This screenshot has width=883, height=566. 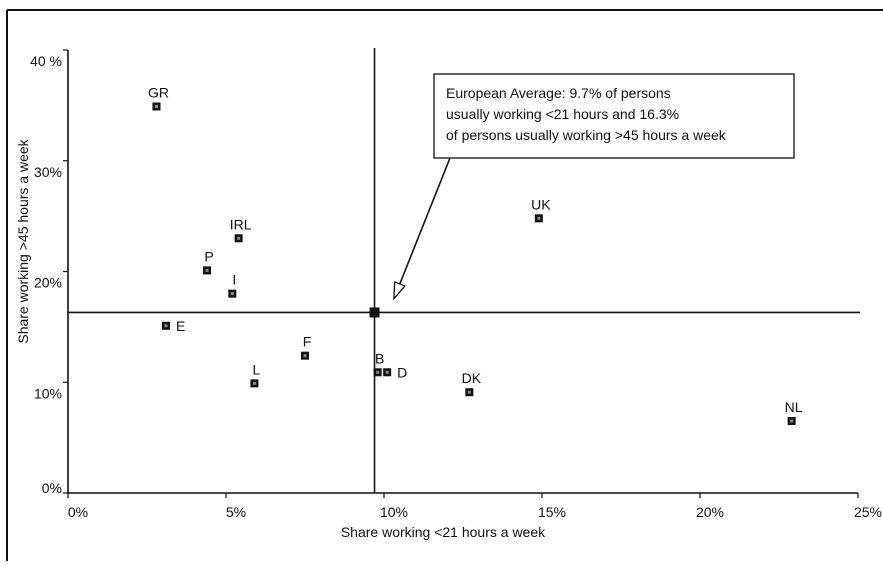 I want to click on data-point-dk: DK, so click(x=472, y=383).